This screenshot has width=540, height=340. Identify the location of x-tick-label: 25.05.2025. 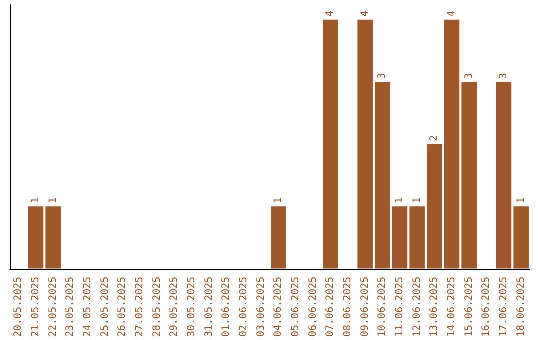
(105, 307).